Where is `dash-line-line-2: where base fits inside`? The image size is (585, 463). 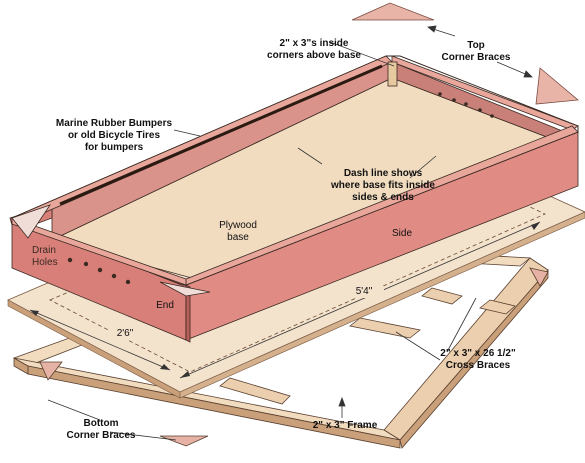
dash-line-line-2: where base fits inside is located at coordinates (383, 185).